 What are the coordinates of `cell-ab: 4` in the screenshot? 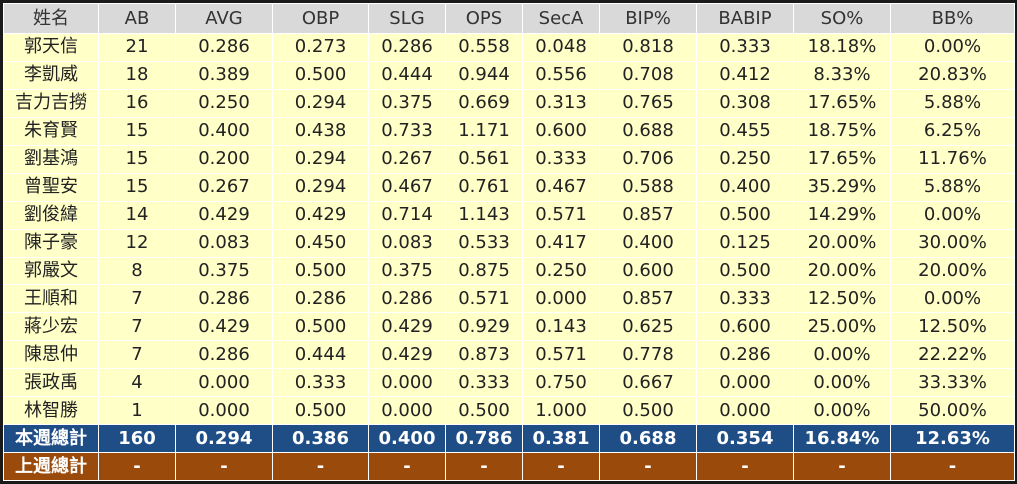 It's located at (137, 383).